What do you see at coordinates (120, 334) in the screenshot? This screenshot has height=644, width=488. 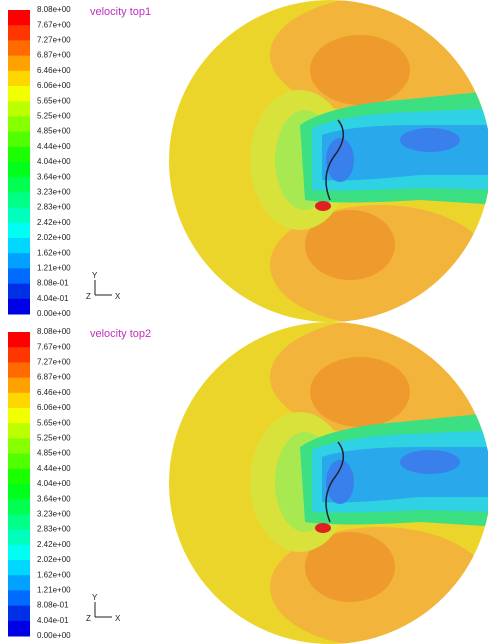 I see `panel-title: velocity top2` at bounding box center [120, 334].